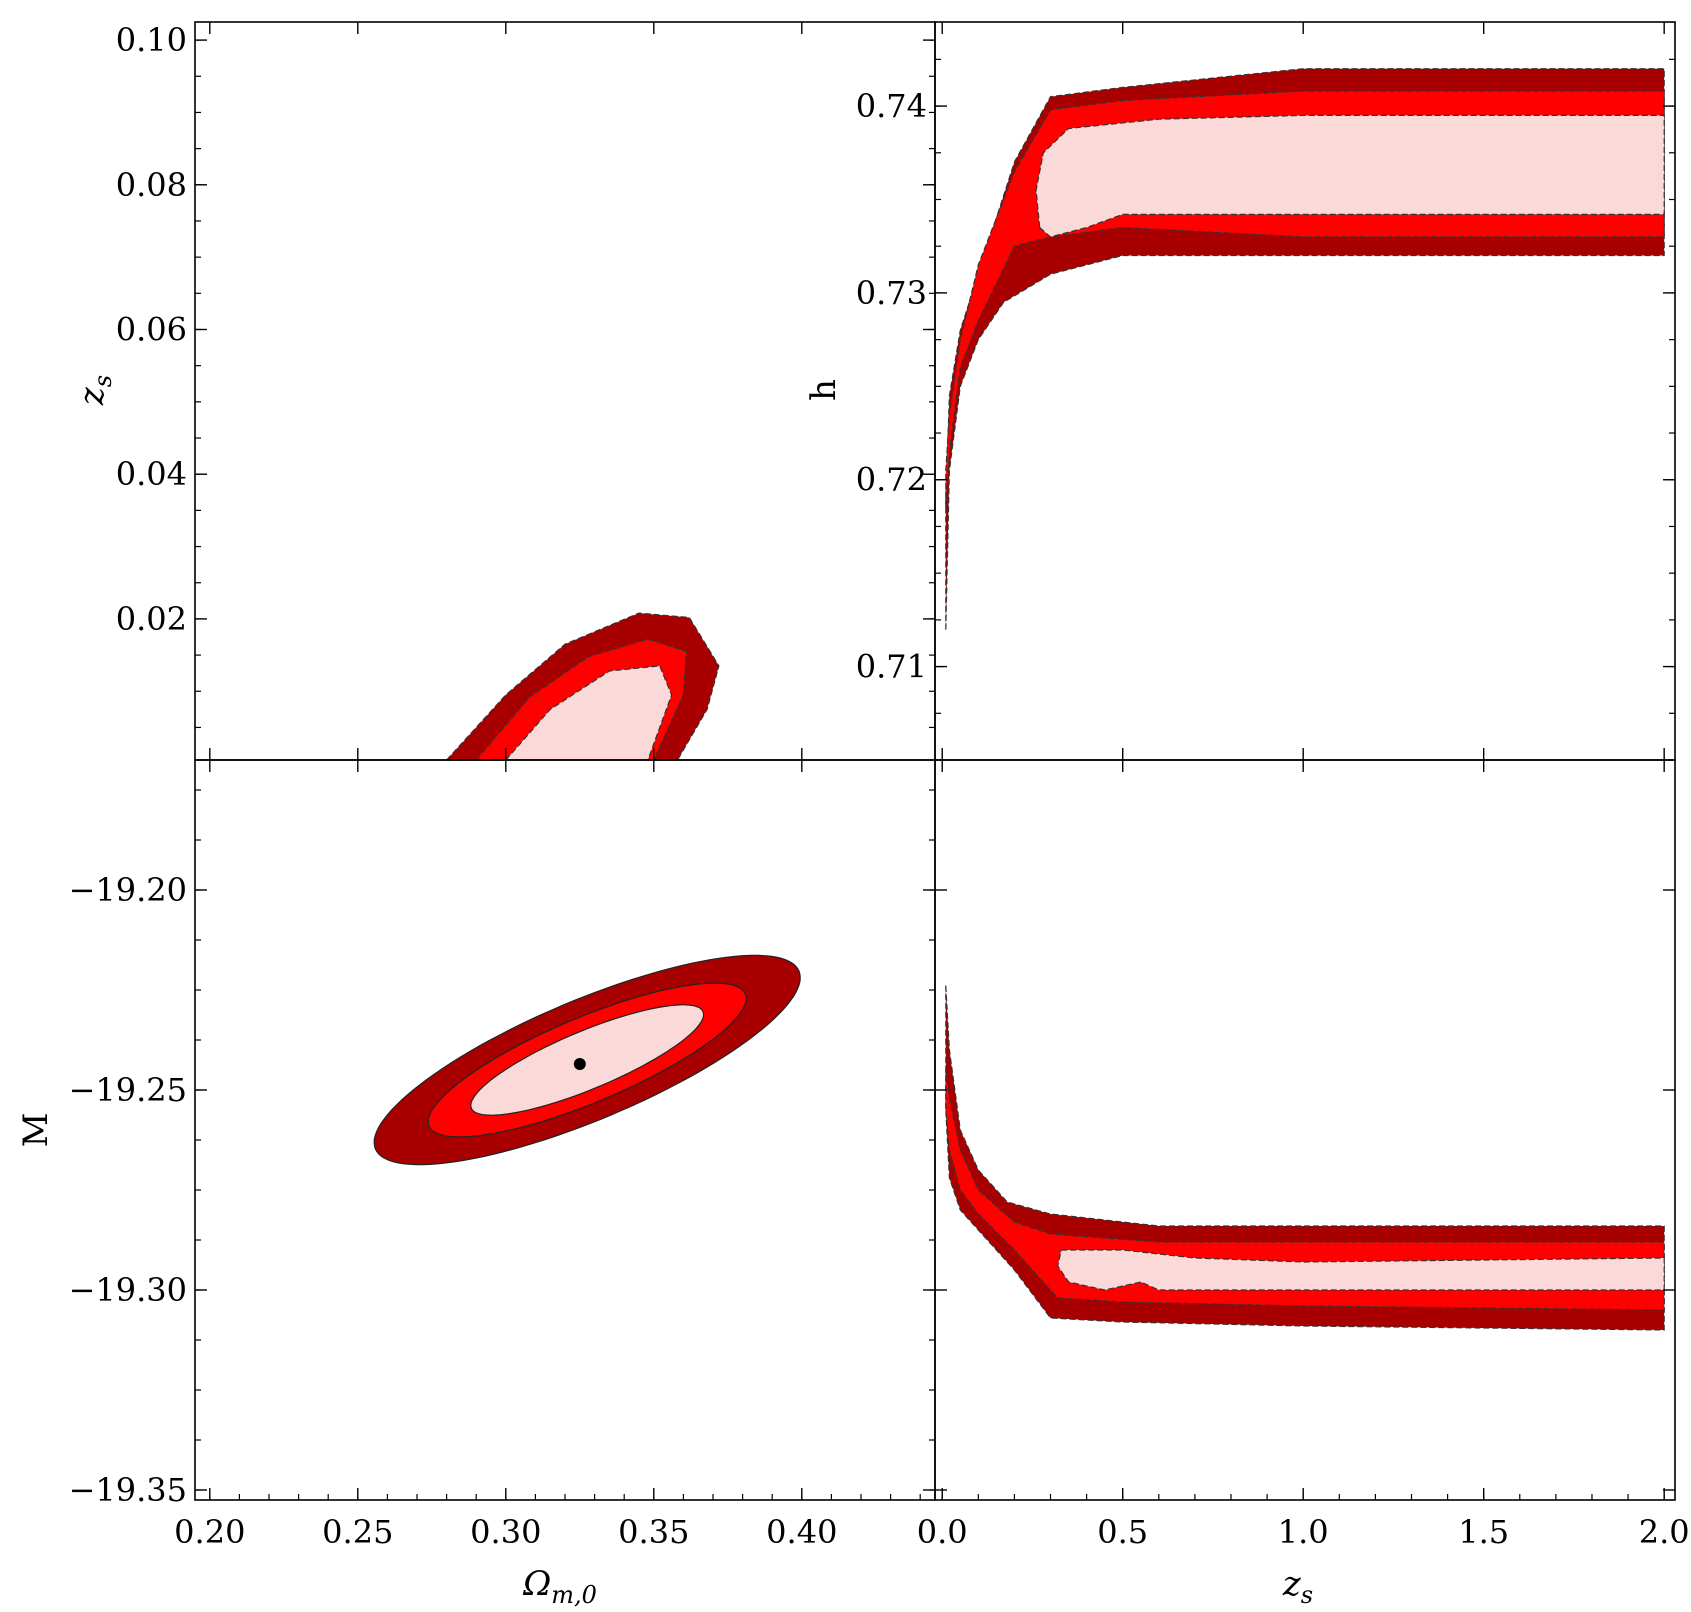 The height and width of the screenshot is (1612, 1691). I want to click on xlabel-omega: Ωm,0, so click(559, 1586).